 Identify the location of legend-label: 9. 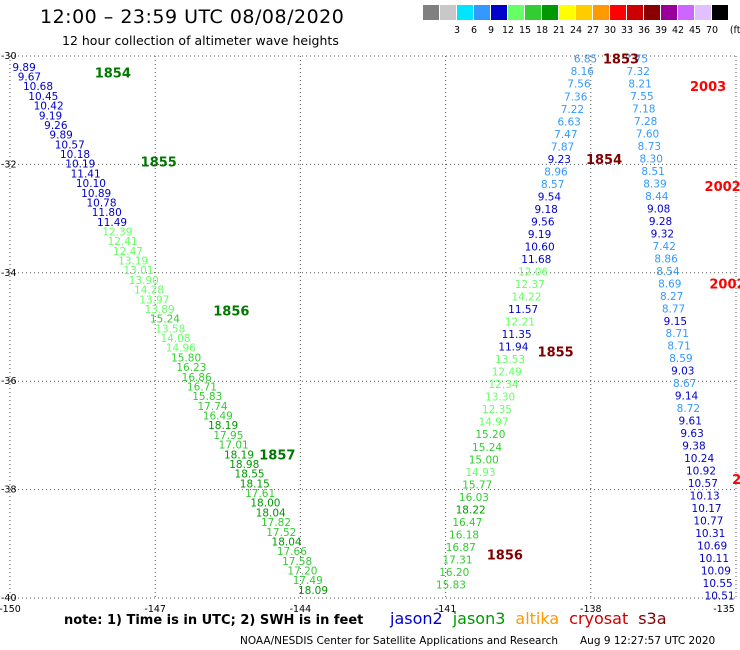
(491, 30).